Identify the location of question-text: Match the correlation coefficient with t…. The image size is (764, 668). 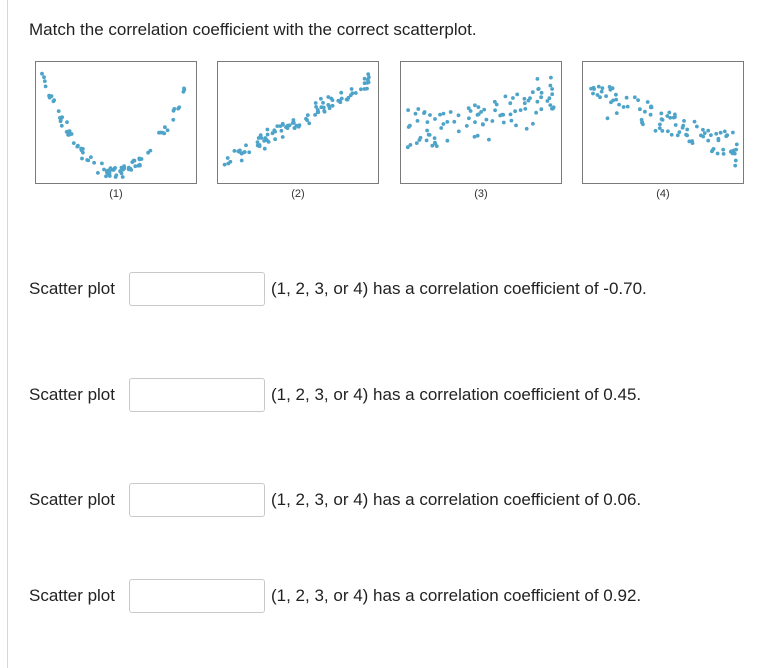
(253, 29).